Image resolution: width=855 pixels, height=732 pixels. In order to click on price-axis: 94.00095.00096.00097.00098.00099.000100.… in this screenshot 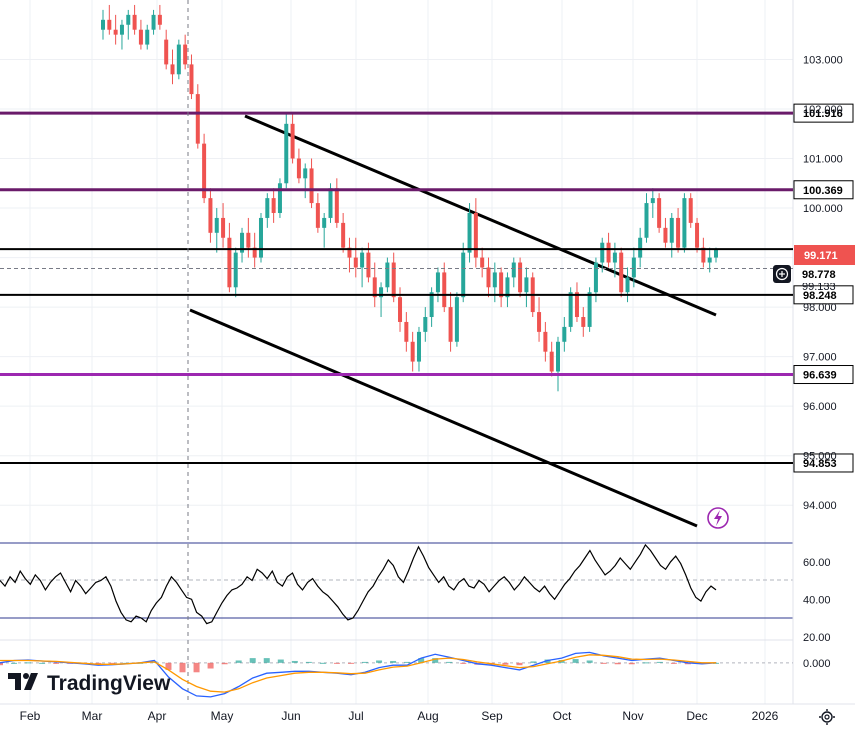, I will do `click(823, 361)`.